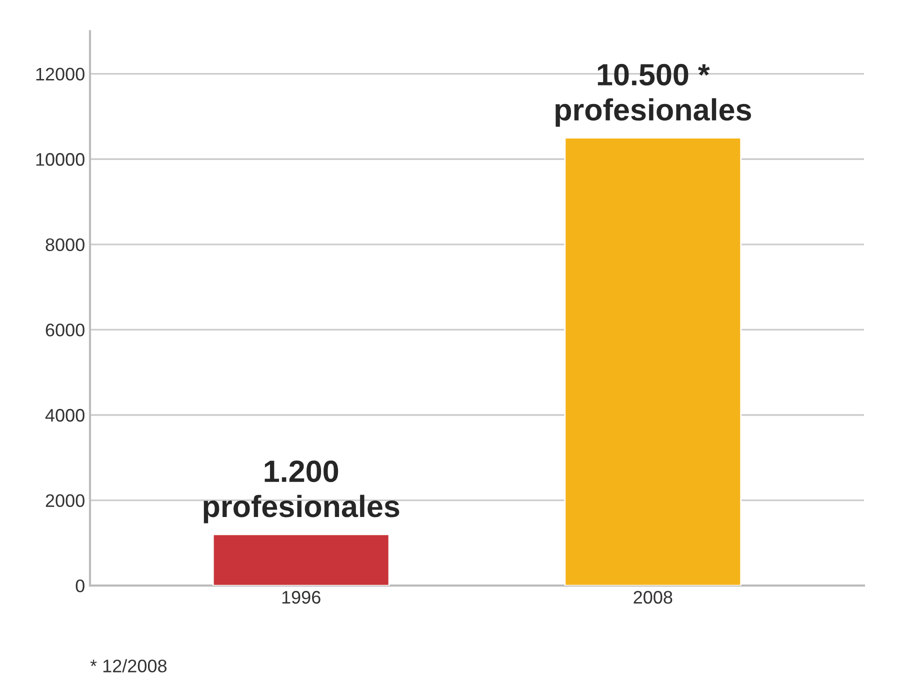 The image size is (900, 693). What do you see at coordinates (60, 159) in the screenshot?
I see `y-tick-label: 10000` at bounding box center [60, 159].